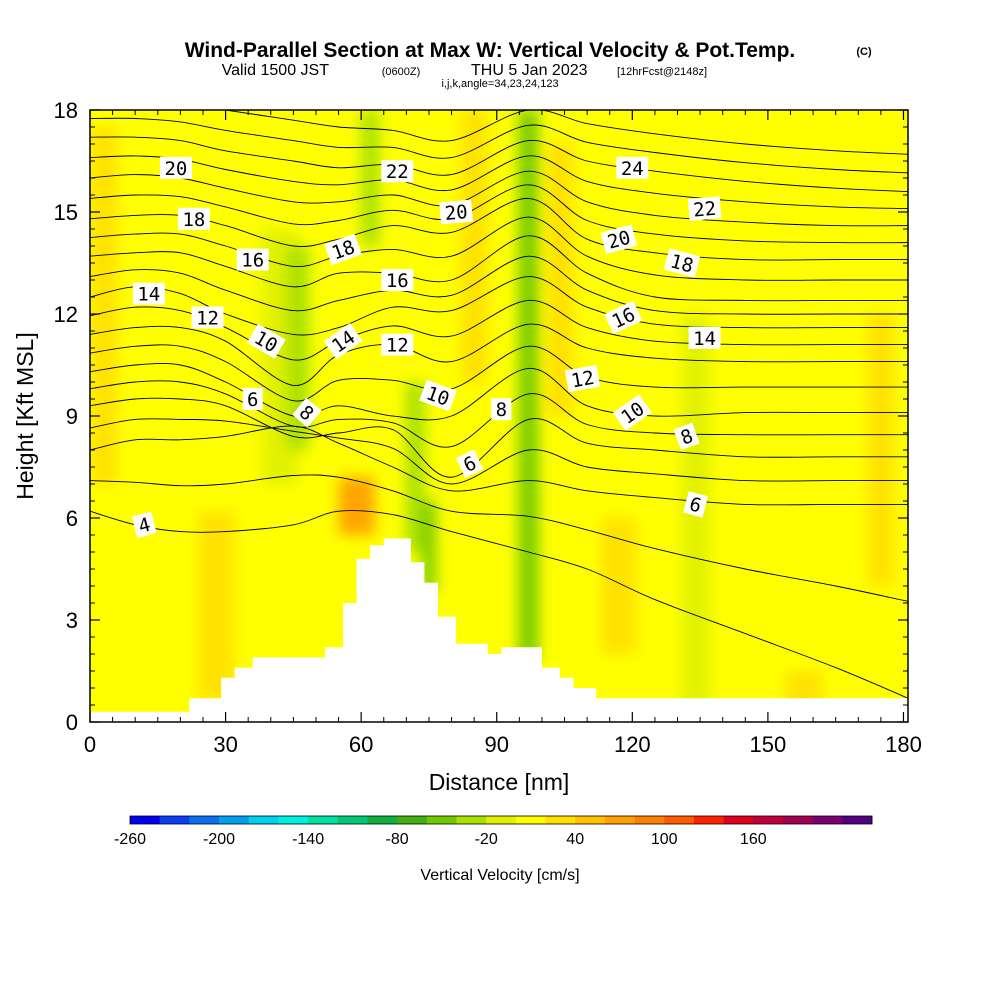  What do you see at coordinates (529, 70) in the screenshot?
I see `valid-date-text: THU 5 Jan 2023` at bounding box center [529, 70].